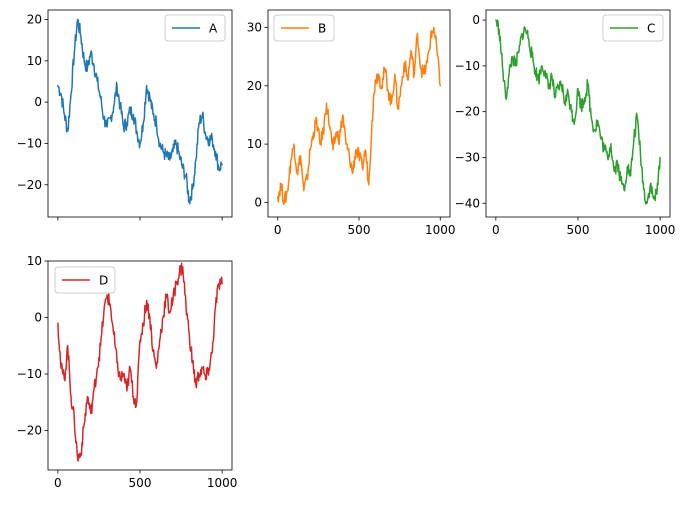  I want to click on series-line-c, so click(578, 112).